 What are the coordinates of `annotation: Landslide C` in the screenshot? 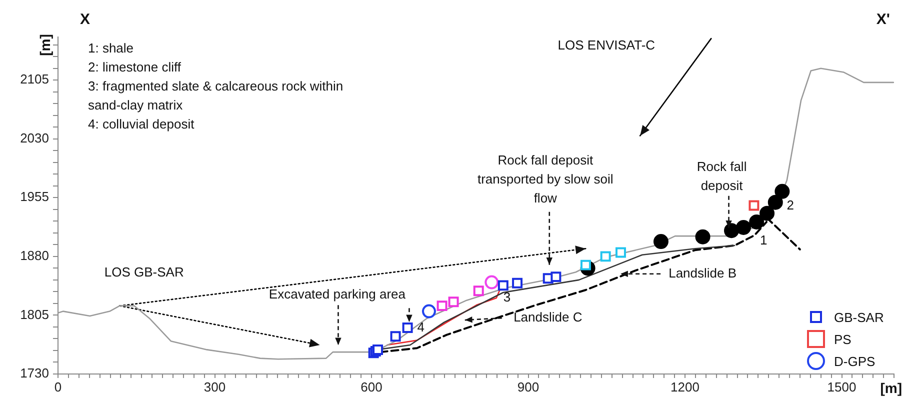 It's located at (548, 317).